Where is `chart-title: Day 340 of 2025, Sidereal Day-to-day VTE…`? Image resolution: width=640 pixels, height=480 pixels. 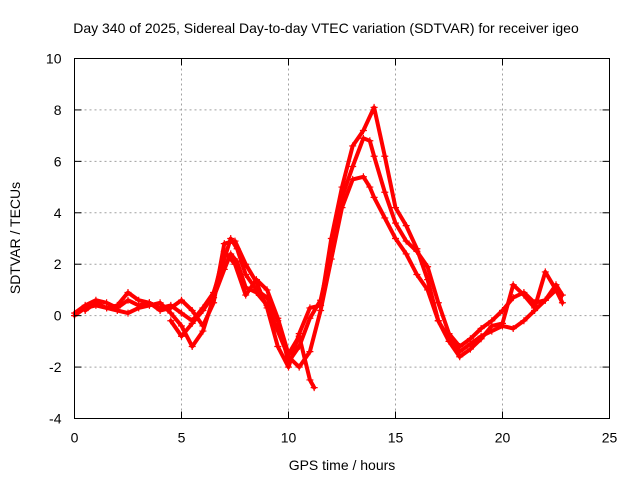
chart-title: Day 340 of 2025, Sidereal Day-to-day VTE… is located at coordinates (326, 28).